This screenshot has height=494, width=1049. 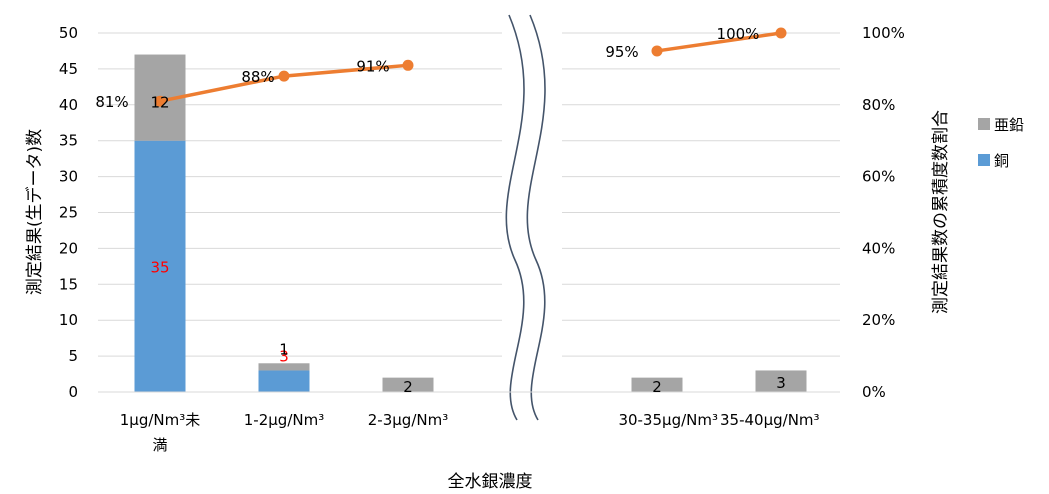 What do you see at coordinates (68, 33) in the screenshot?
I see `y-tick-label: 50` at bounding box center [68, 33].